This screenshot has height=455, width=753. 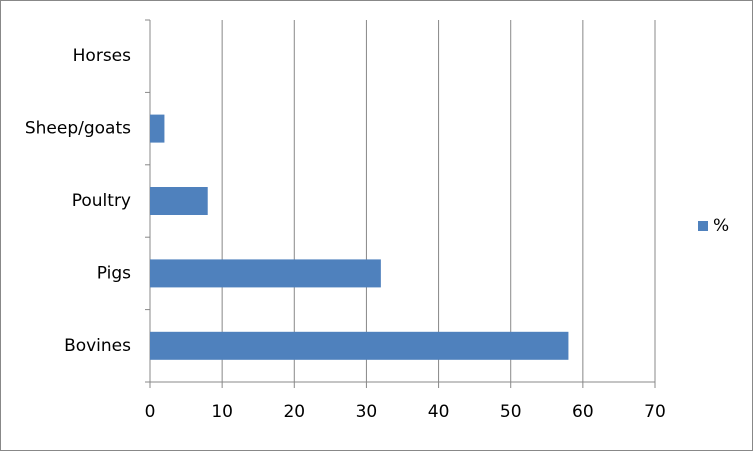 I want to click on x-tick-label: 70, so click(x=655, y=412).